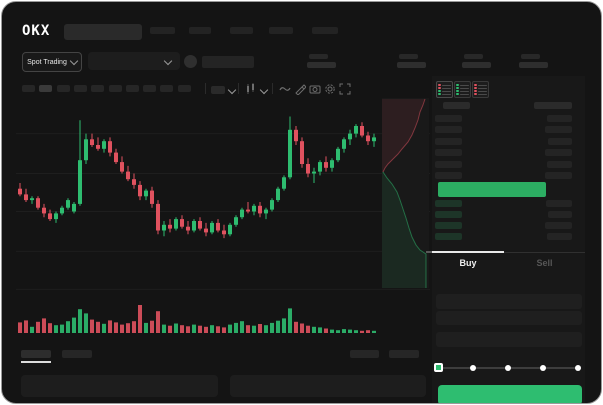 This screenshot has height=405, width=603. Describe the element at coordinates (462, 89) in the screenshot. I see `book-bids-icon` at that location.